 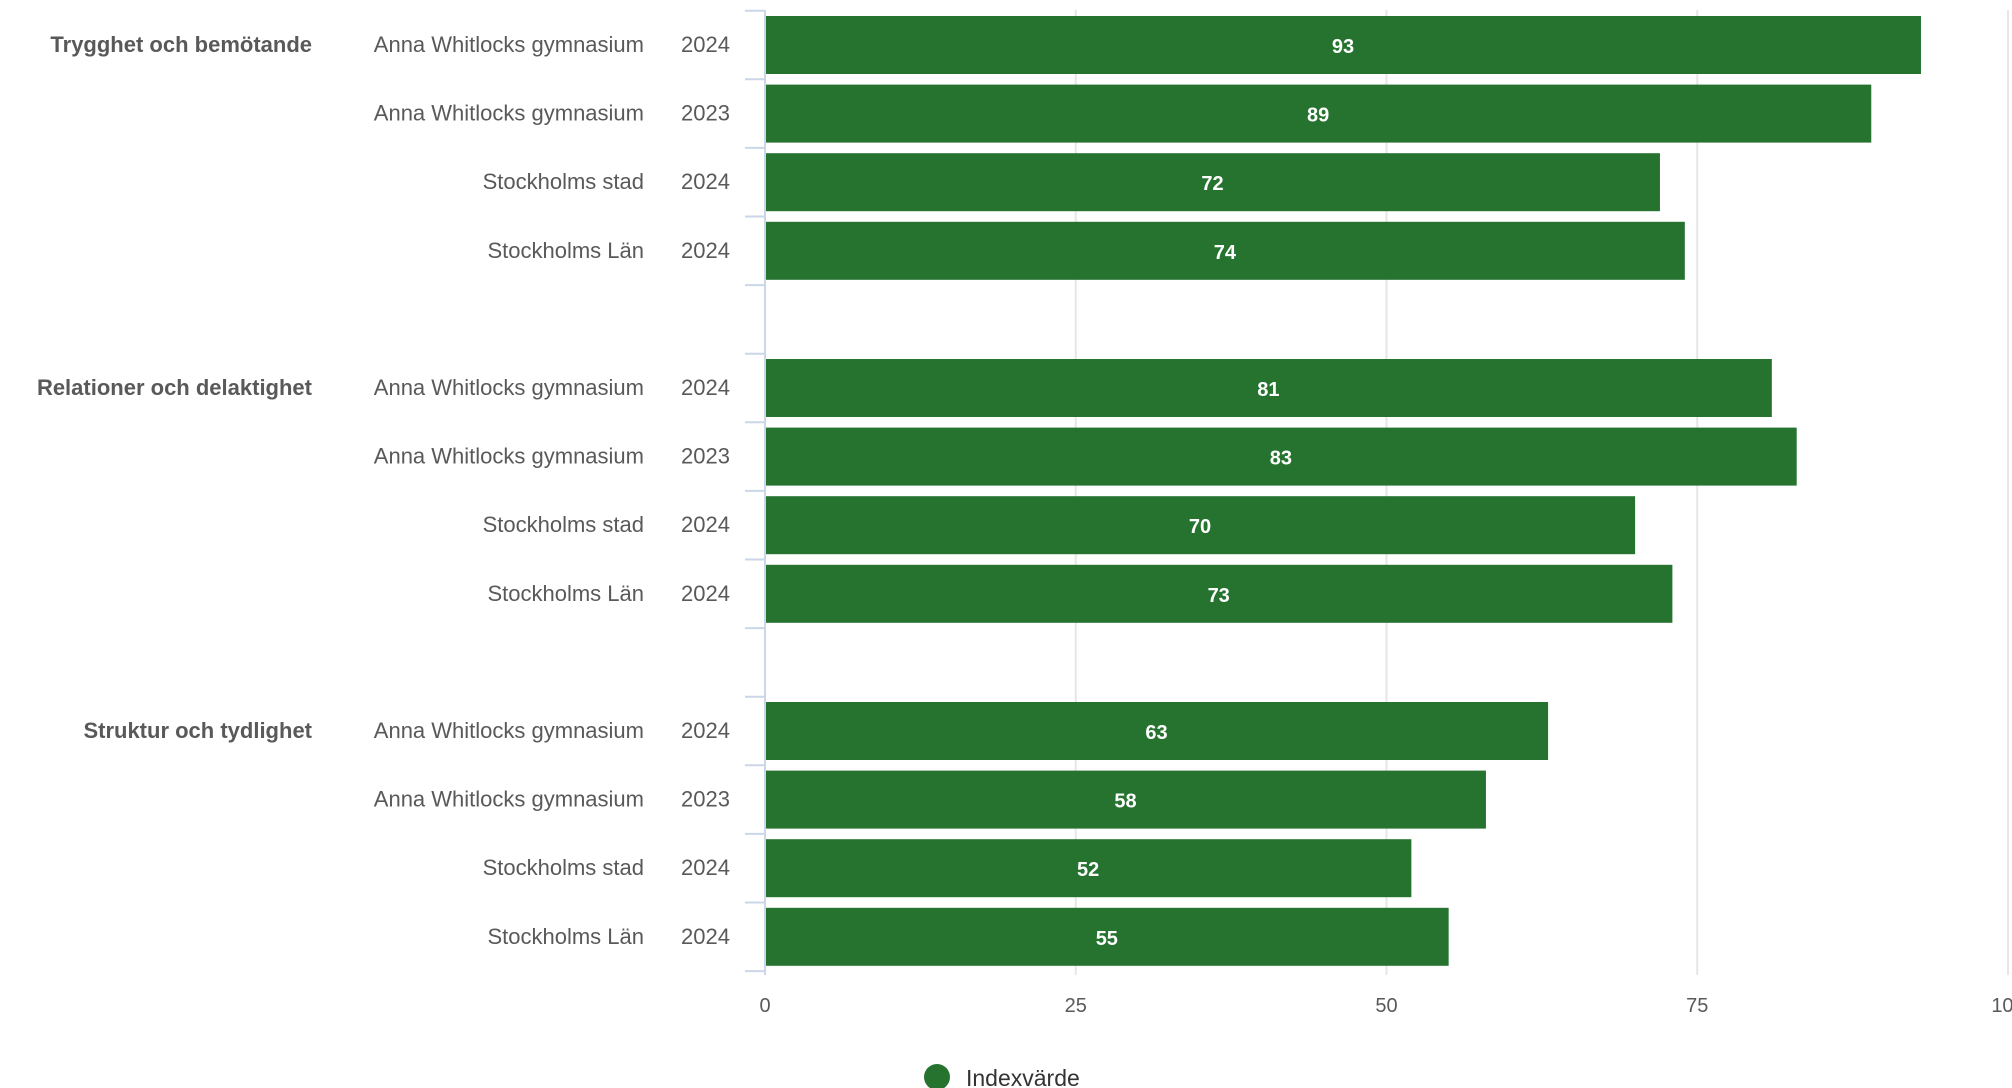 What do you see at coordinates (764, 1006) in the screenshot?
I see `x-tick-label: 0` at bounding box center [764, 1006].